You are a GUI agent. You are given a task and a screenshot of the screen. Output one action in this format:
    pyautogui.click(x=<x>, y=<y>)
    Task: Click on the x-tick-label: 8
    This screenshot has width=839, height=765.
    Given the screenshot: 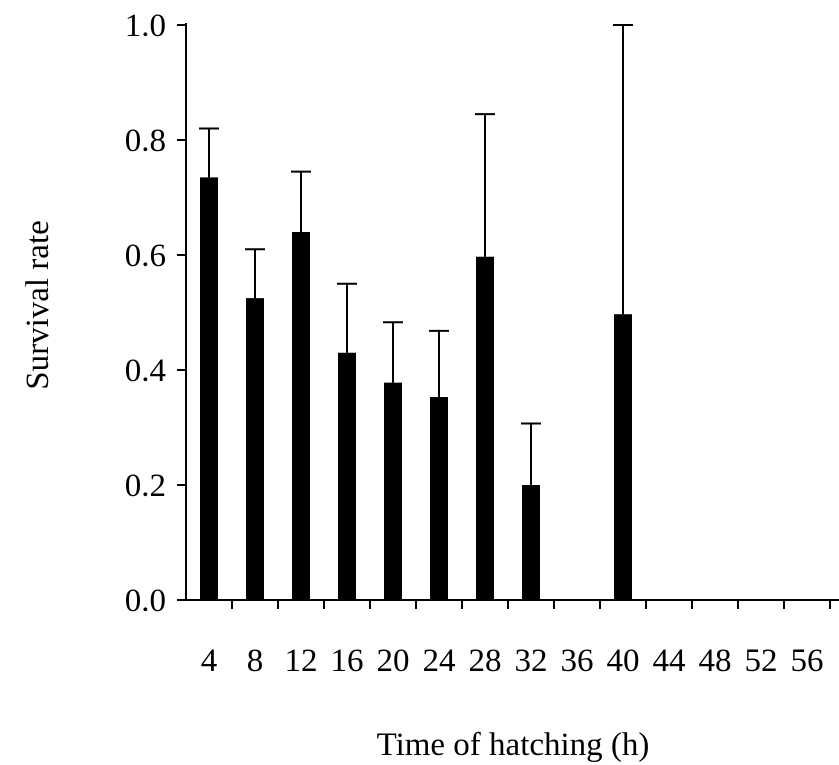 What is the action you would take?
    pyautogui.click(x=255, y=661)
    